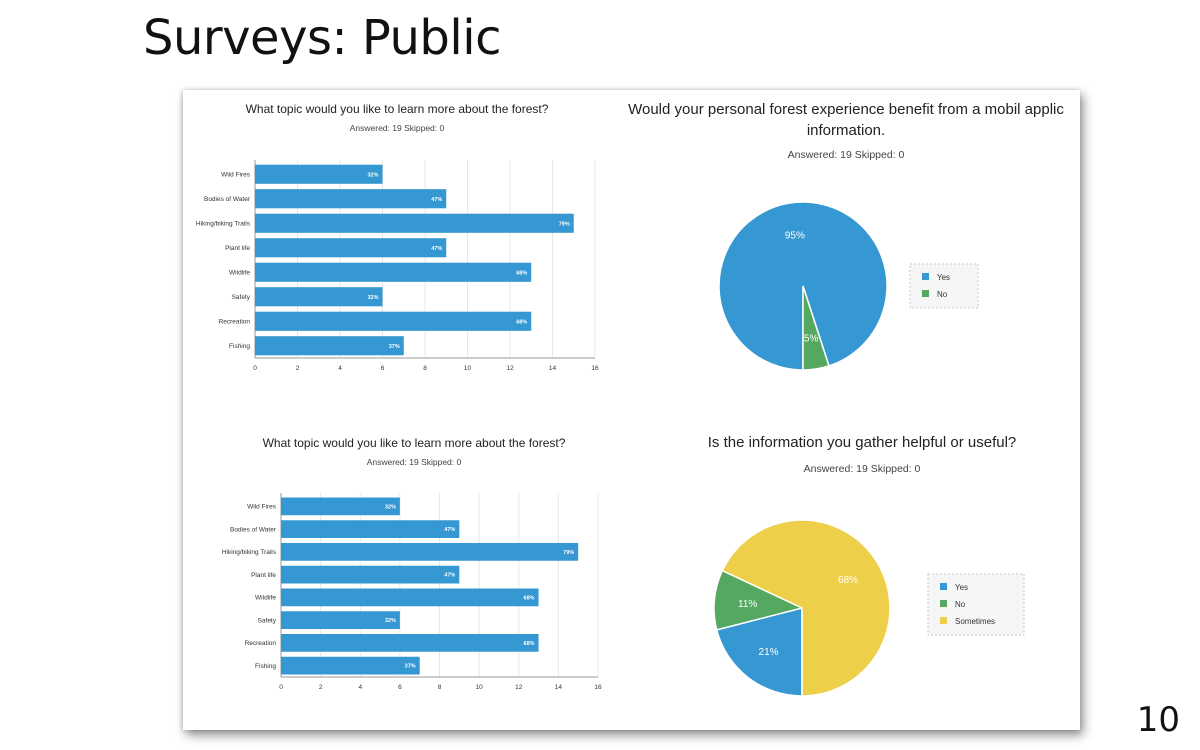  What do you see at coordinates (811, 338) in the screenshot?
I see `pie-slice-label: 5%` at bounding box center [811, 338].